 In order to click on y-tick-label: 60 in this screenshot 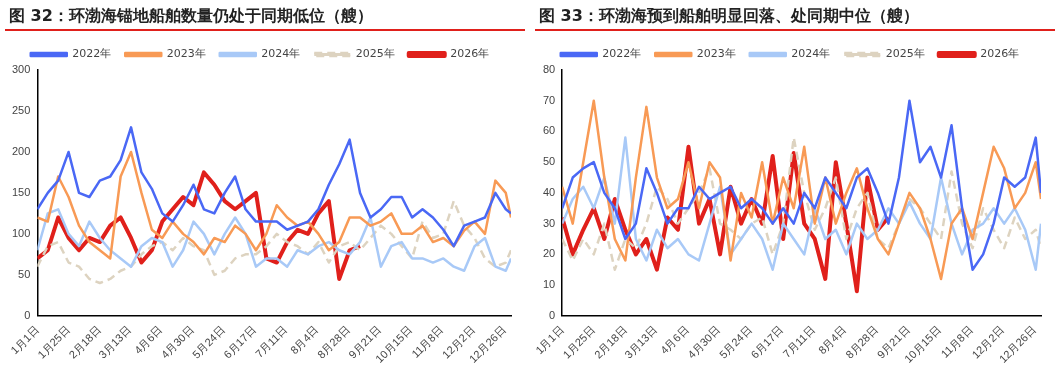, I will do `click(549, 130)`.